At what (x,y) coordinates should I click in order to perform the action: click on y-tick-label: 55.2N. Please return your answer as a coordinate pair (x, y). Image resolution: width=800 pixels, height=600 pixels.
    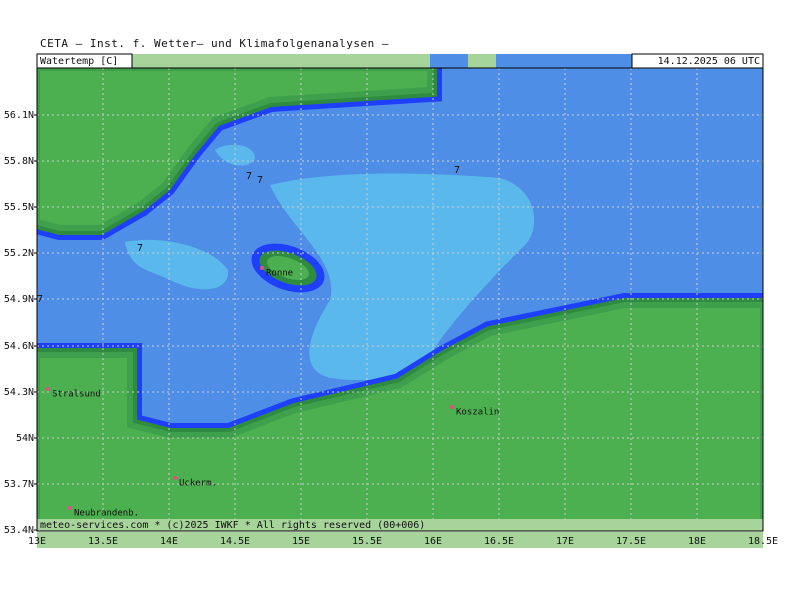
    Looking at the image, I should click on (19, 253).